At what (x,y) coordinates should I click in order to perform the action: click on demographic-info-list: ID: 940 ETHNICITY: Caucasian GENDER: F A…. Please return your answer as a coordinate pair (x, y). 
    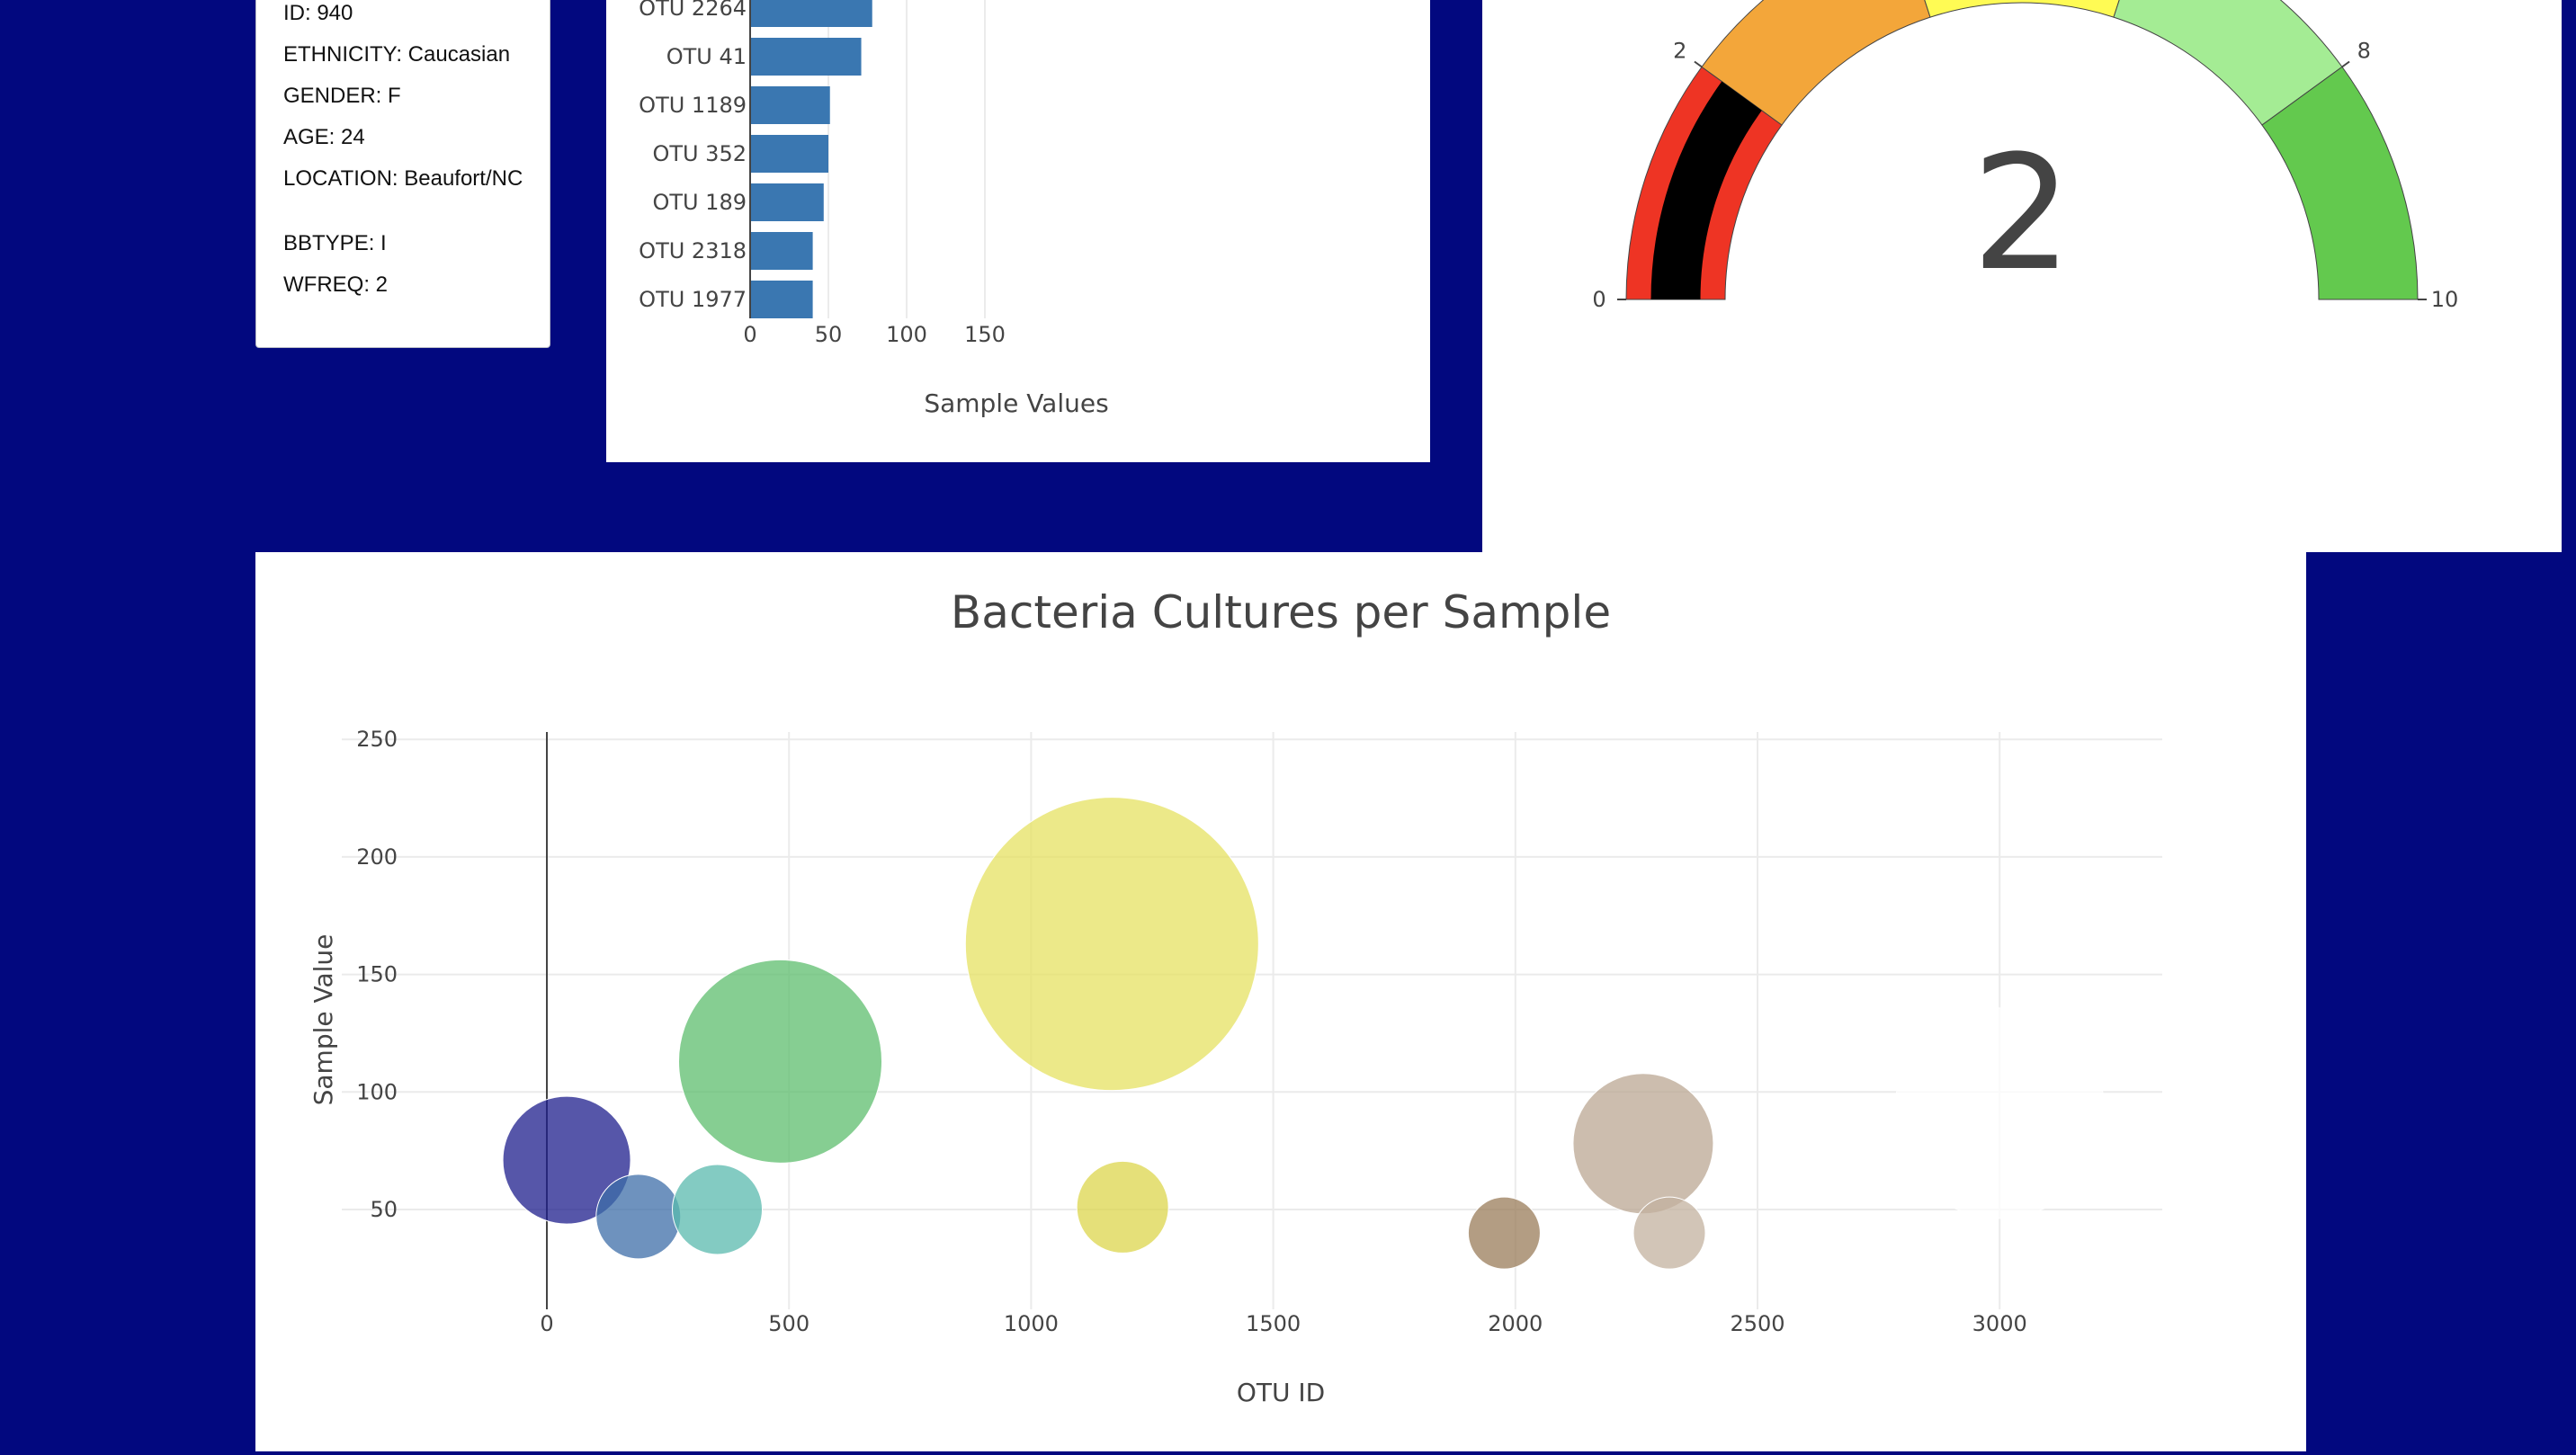
    Looking at the image, I should click on (413, 157).